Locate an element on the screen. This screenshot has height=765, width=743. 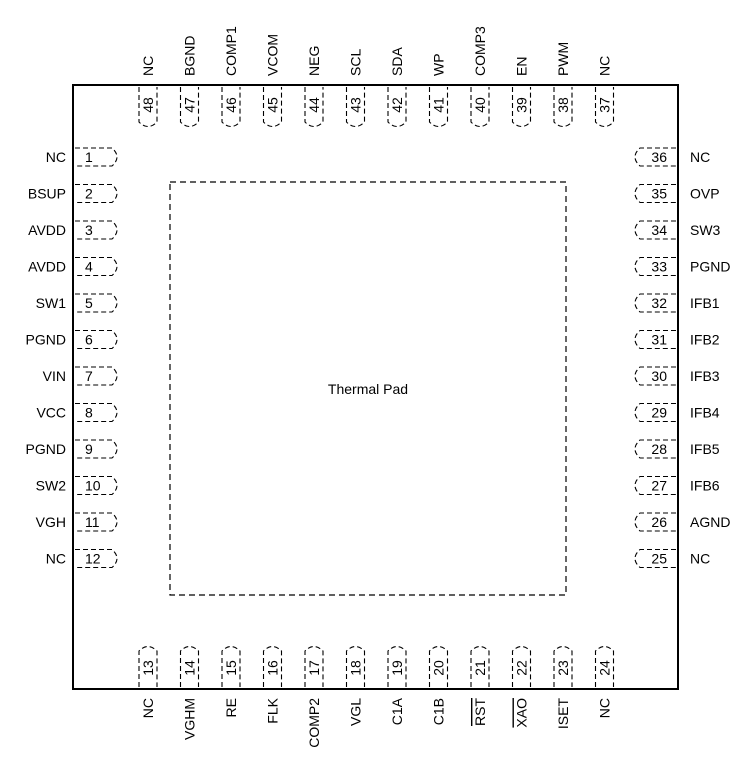
pin-number: 17 is located at coordinates (314, 668).